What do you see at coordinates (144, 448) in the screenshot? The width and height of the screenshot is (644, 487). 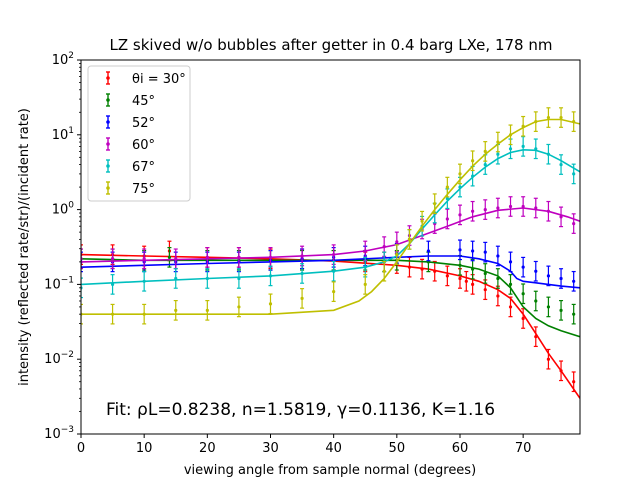 I see `x-tick-label: 10` at bounding box center [144, 448].